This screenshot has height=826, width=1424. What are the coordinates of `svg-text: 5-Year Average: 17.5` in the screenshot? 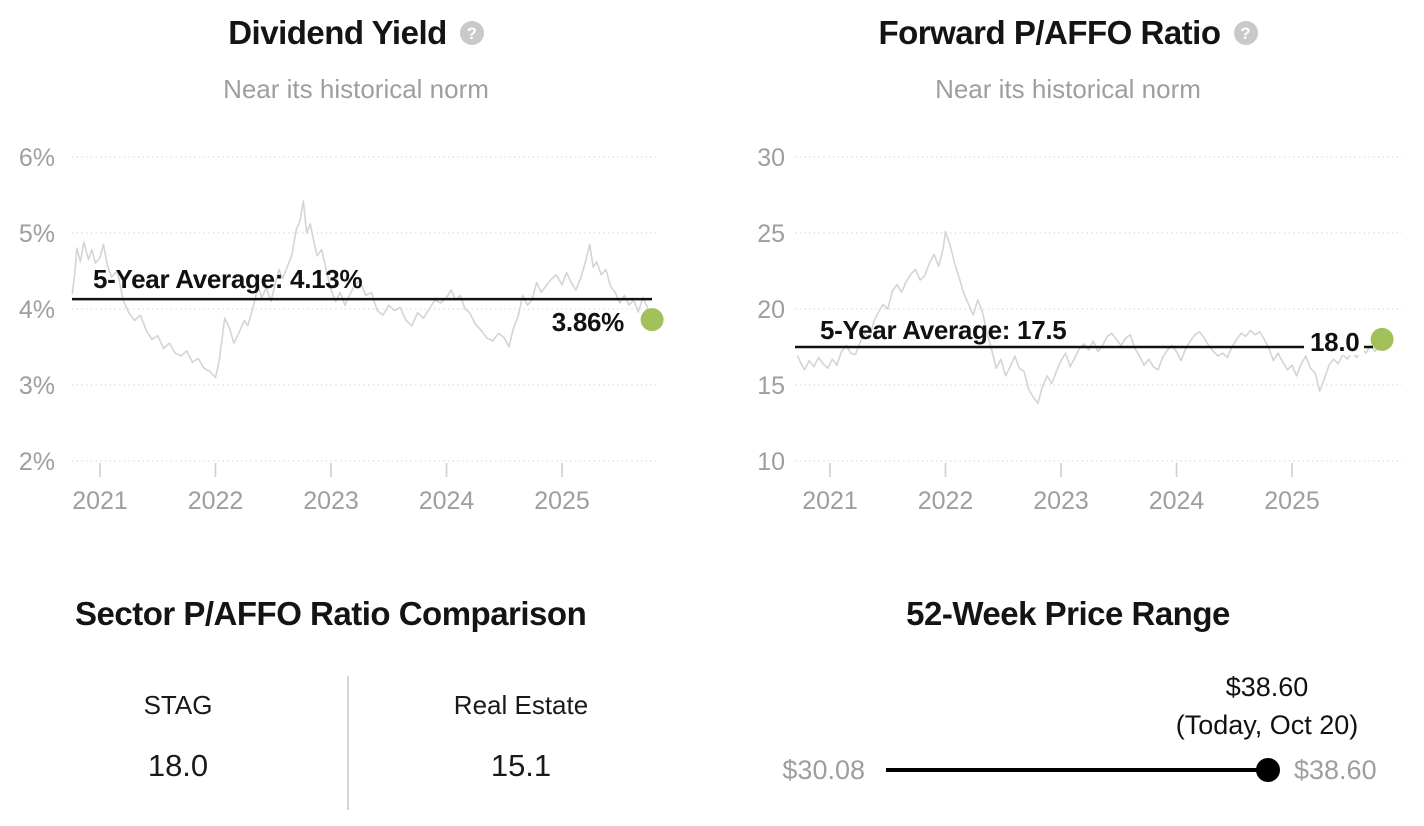 It's located at (943, 330).